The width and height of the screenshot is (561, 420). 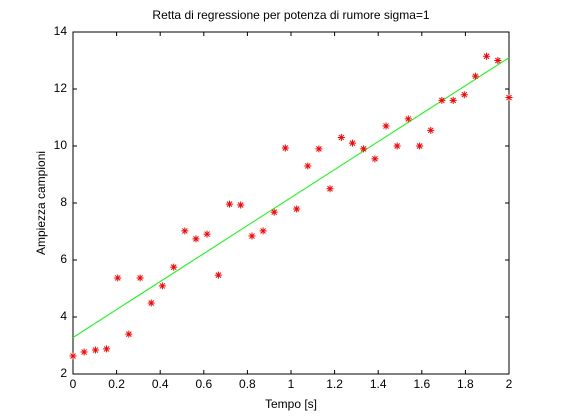 What do you see at coordinates (61, 31) in the screenshot?
I see `y-tick-label: 14` at bounding box center [61, 31].